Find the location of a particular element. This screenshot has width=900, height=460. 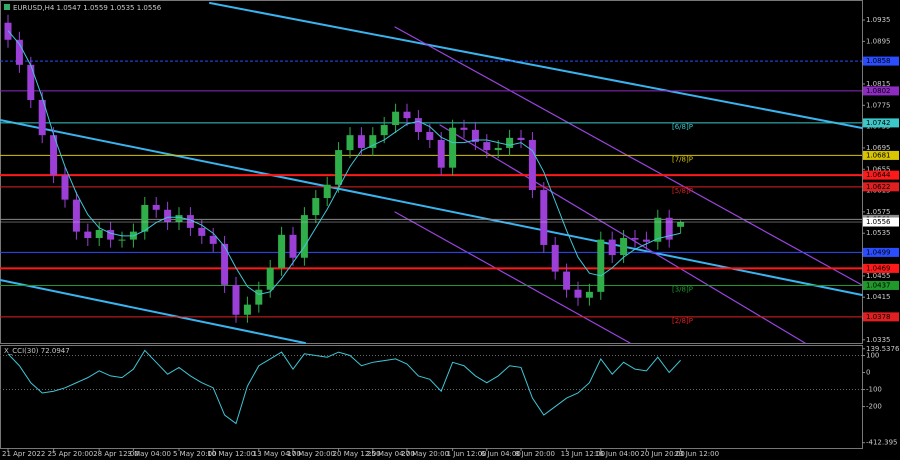

y-tick-label: 1.0935 is located at coordinates (878, 20).